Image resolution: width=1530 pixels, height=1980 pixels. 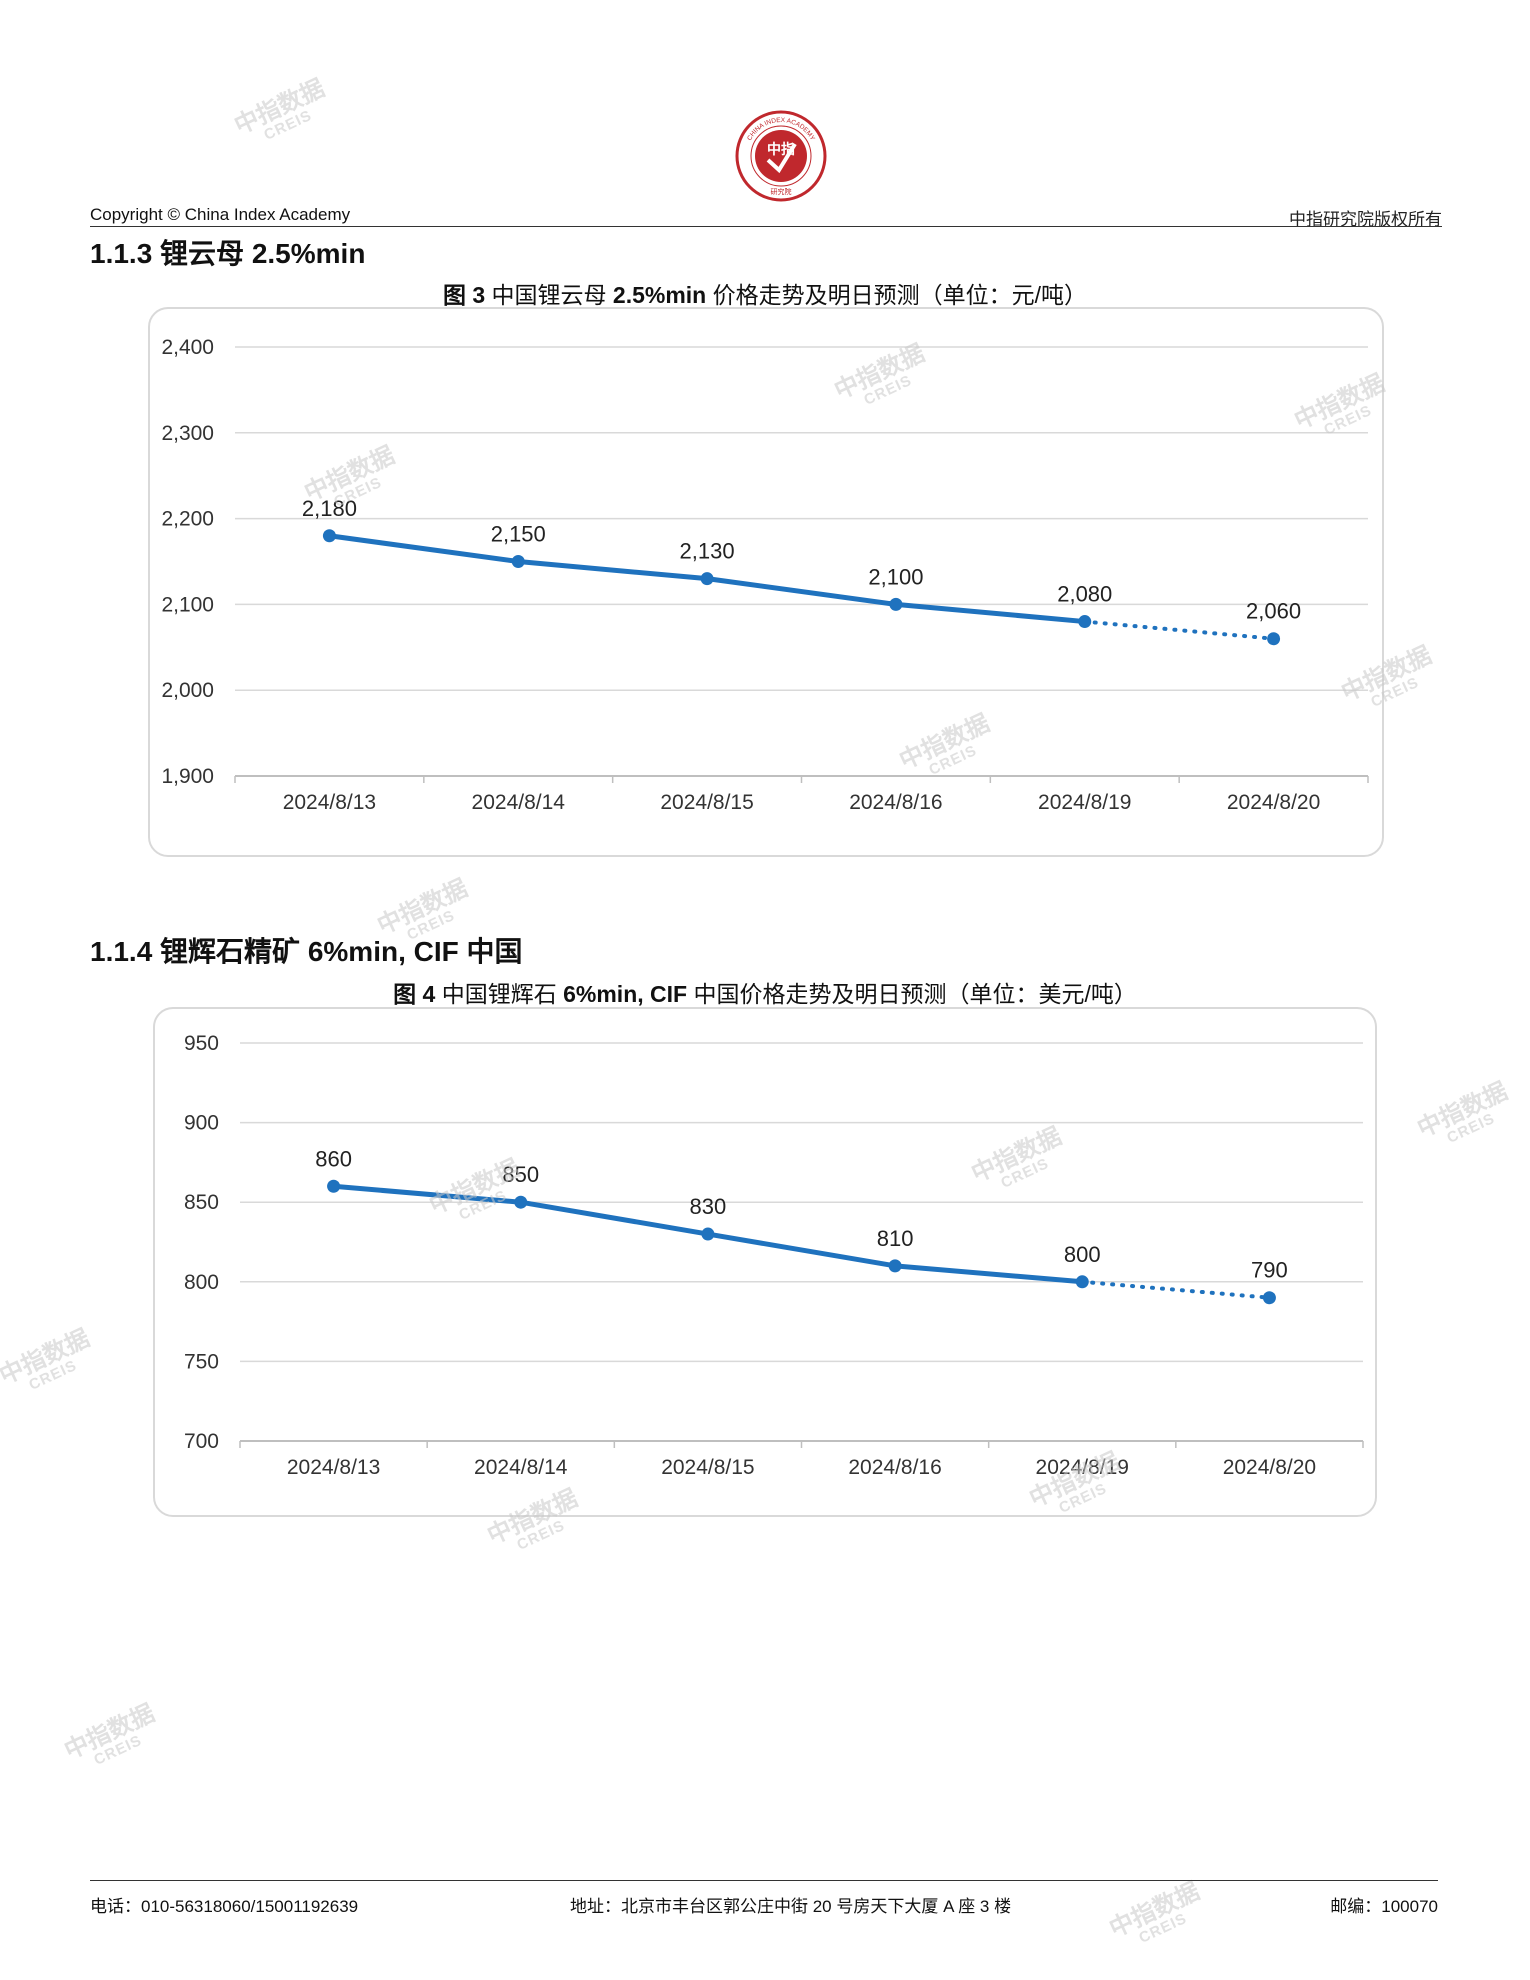 What do you see at coordinates (781, 149) in the screenshot?
I see `logo-center-text: 中指` at bounding box center [781, 149].